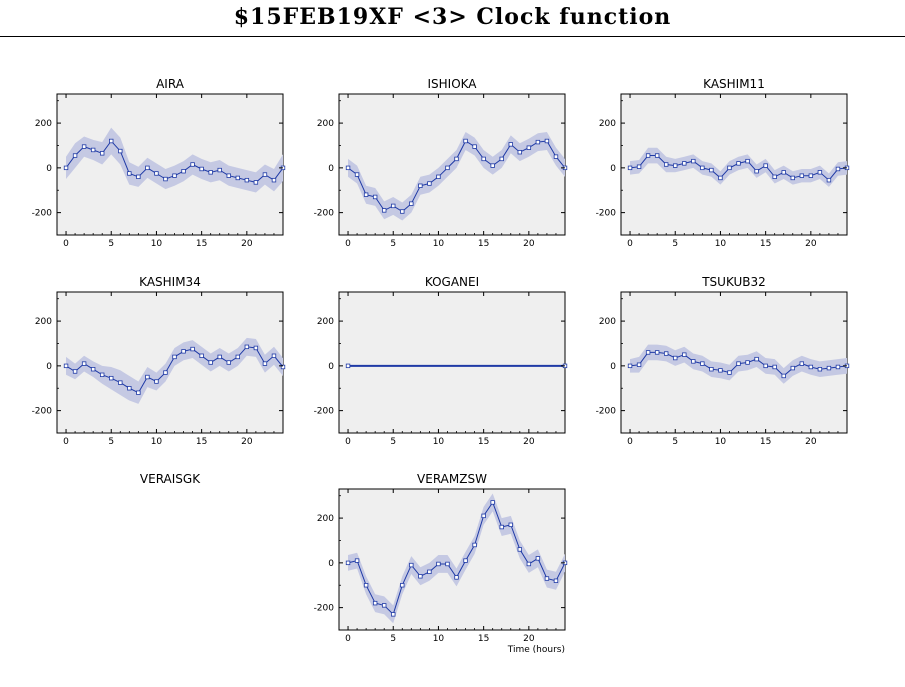 This screenshot has height=687, width=905. Describe the element at coordinates (170, 479) in the screenshot. I see `panel-title-veraisgk: VERAISGK` at that location.